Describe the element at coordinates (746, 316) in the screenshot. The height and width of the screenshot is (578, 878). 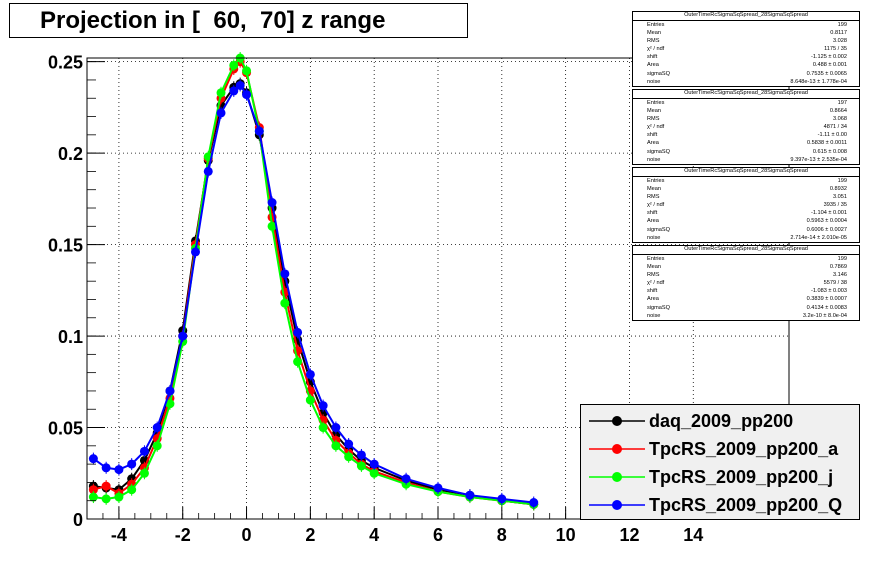
I see `stats-row: noise 3.2e-10 ± 8.0e-04` at that location.